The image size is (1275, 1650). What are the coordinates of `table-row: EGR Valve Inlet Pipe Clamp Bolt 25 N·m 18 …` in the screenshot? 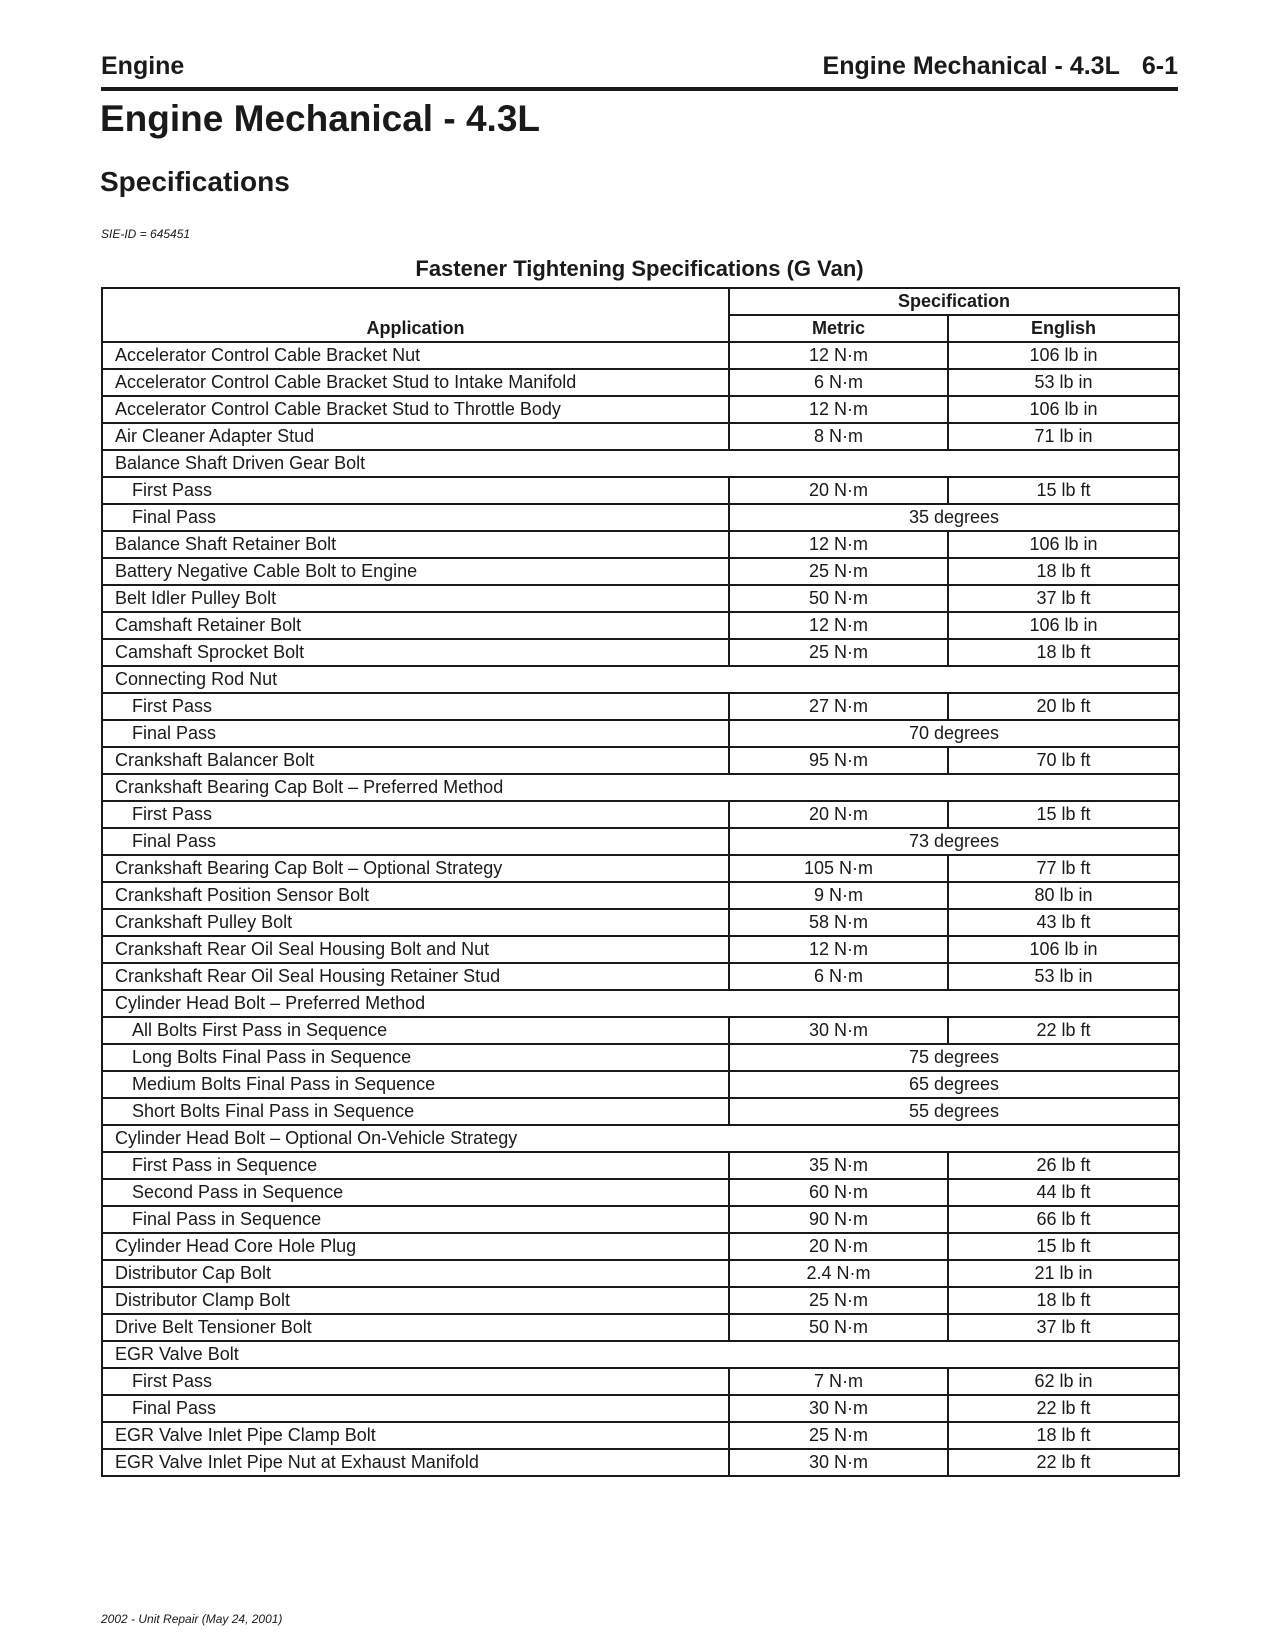 It's located at (640, 1435).